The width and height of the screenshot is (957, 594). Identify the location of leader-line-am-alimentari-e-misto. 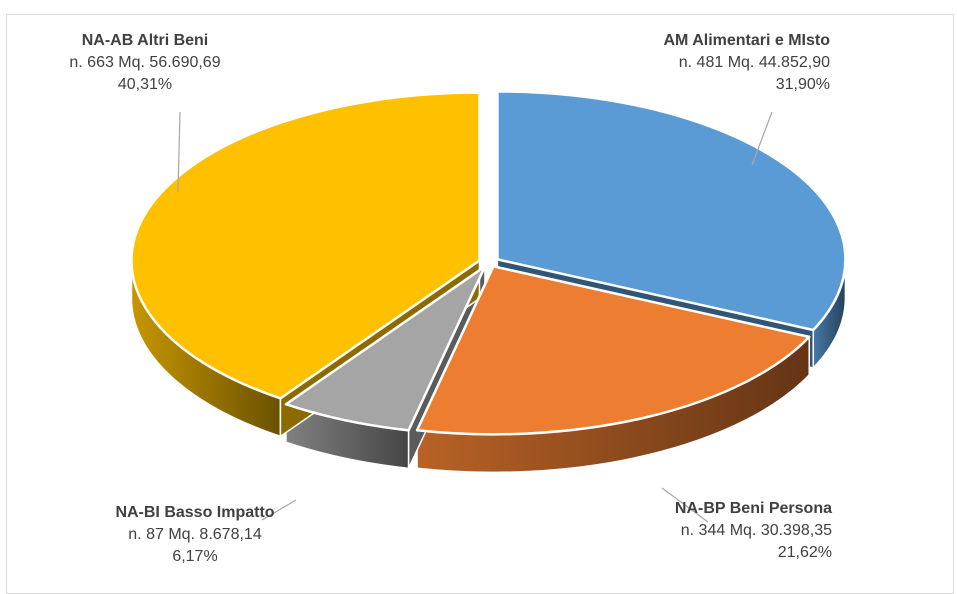
(762, 138).